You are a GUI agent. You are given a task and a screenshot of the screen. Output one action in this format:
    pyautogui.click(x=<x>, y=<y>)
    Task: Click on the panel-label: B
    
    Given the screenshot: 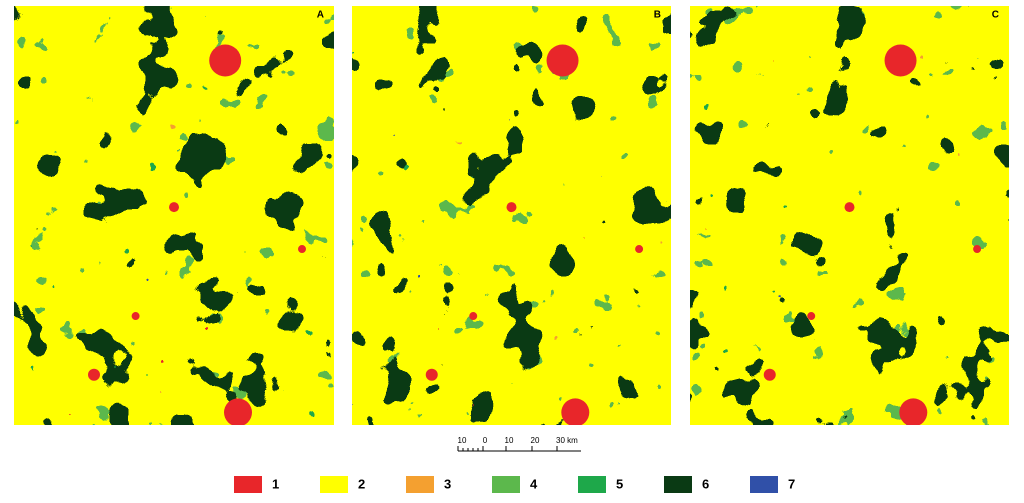 What is the action you would take?
    pyautogui.click(x=657, y=15)
    